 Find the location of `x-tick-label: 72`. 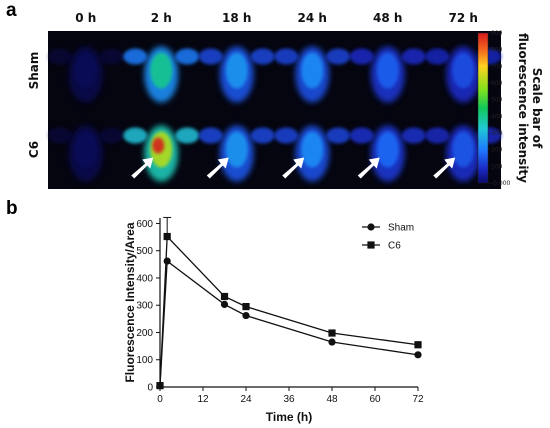

x-tick-label: 72 is located at coordinates (418, 399).